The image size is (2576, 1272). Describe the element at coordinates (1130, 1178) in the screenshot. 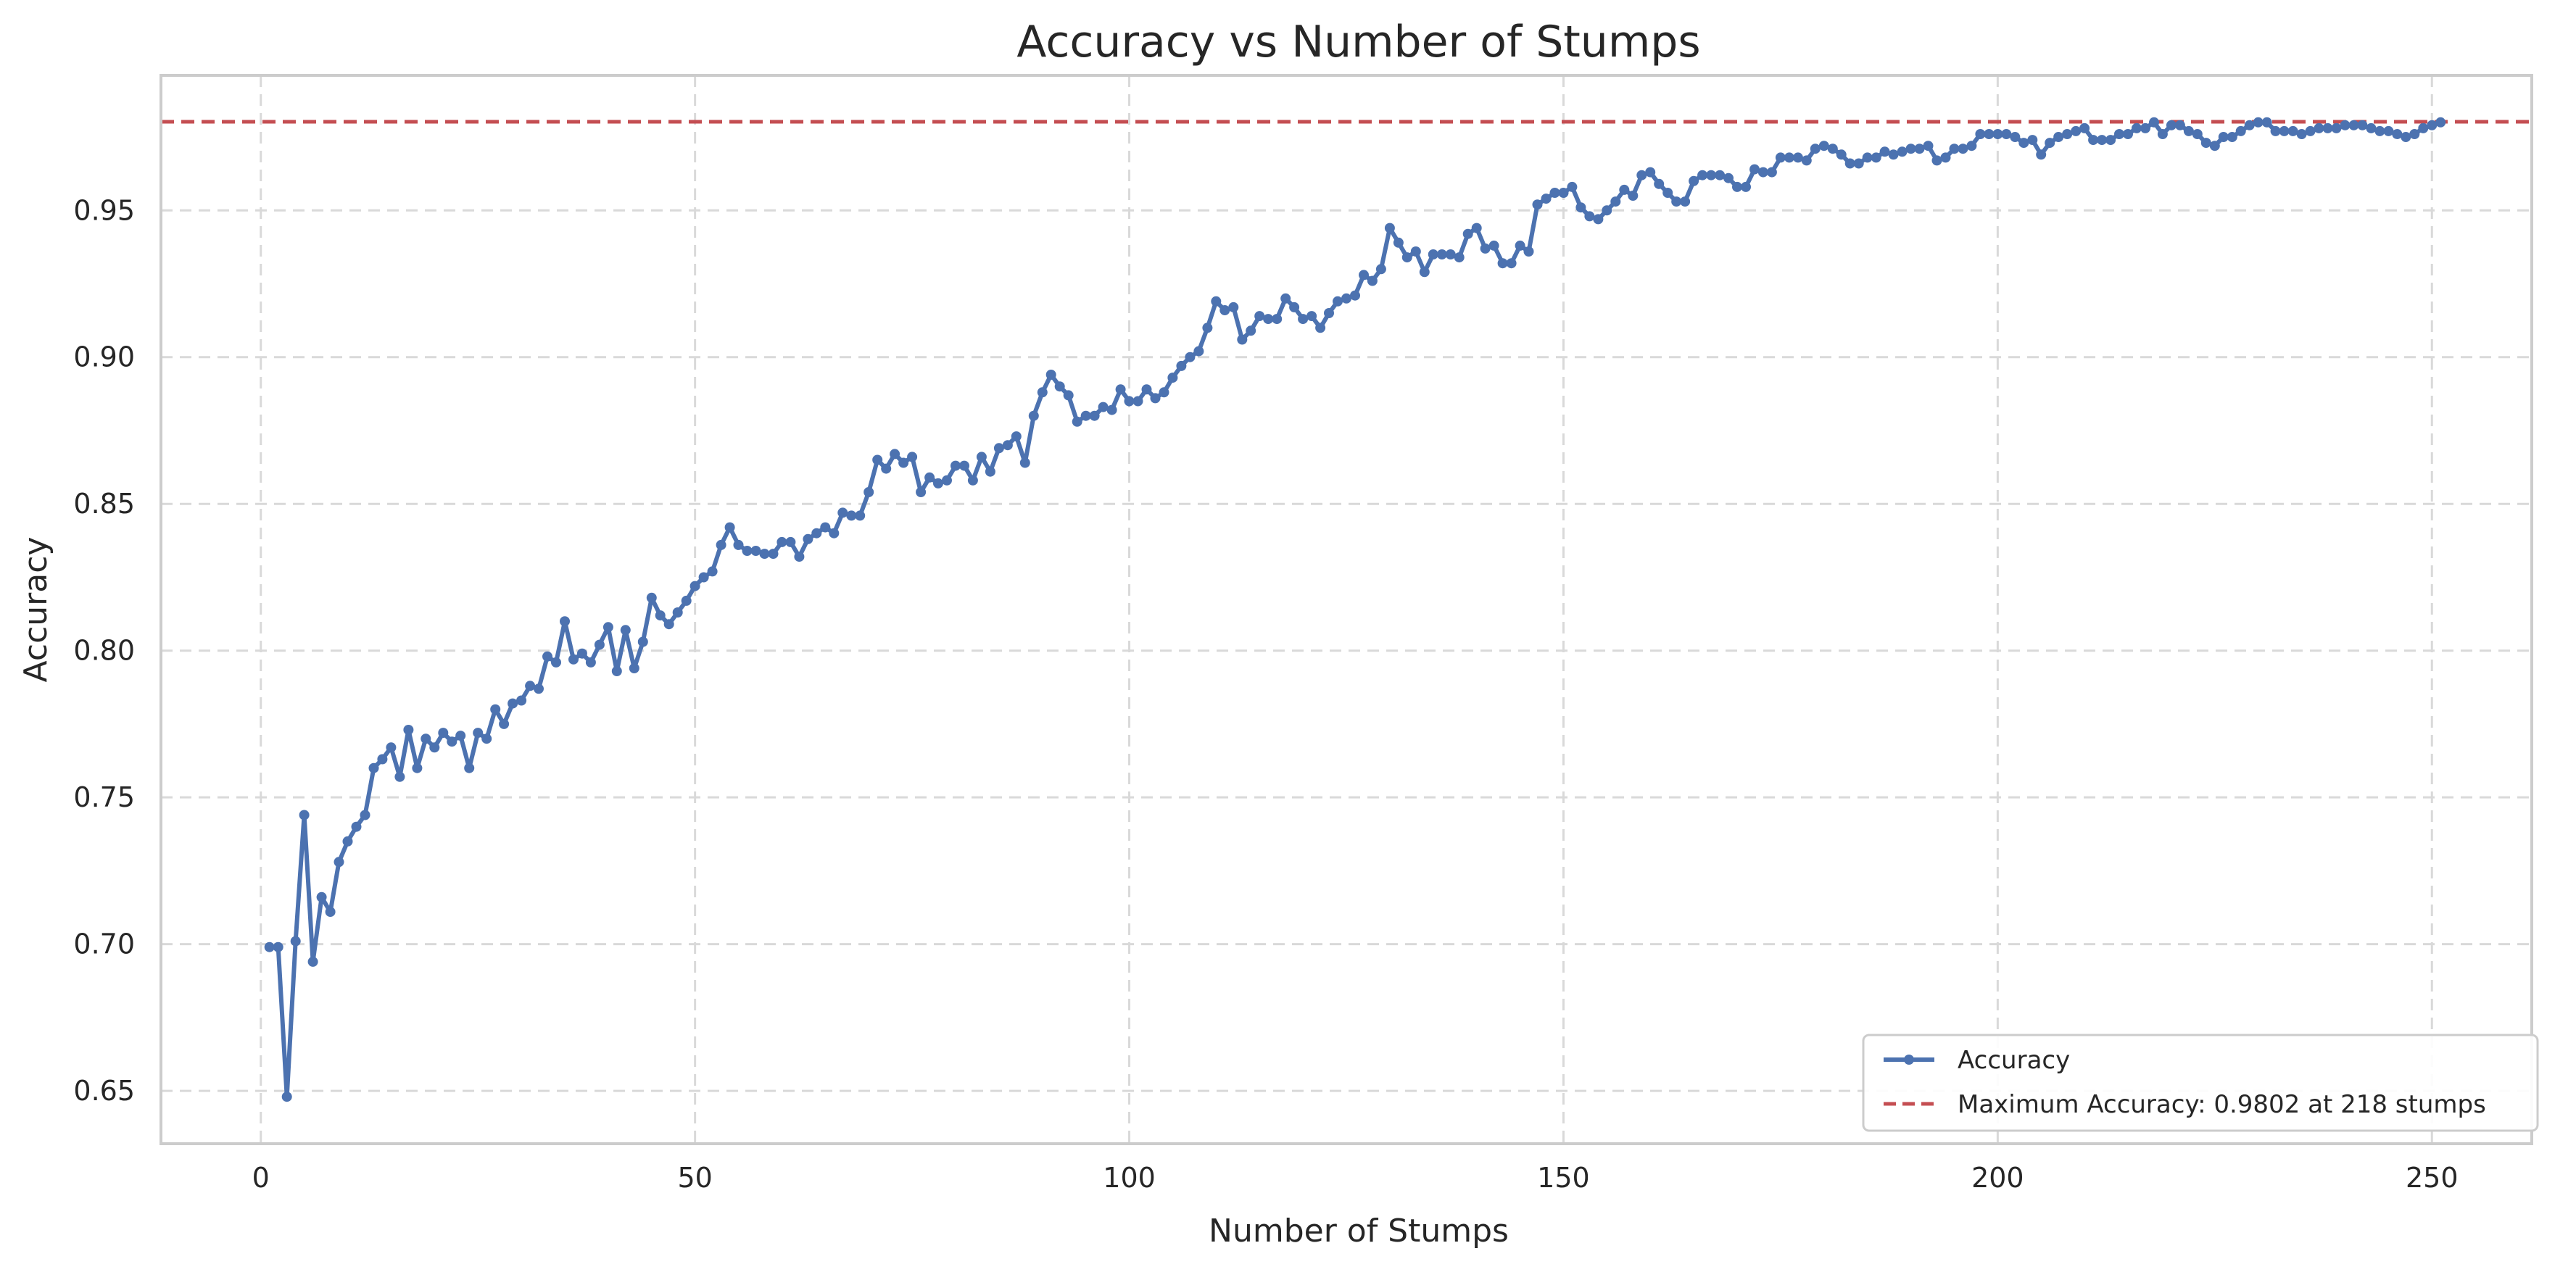

I see `x-tick-label: 100` at that location.